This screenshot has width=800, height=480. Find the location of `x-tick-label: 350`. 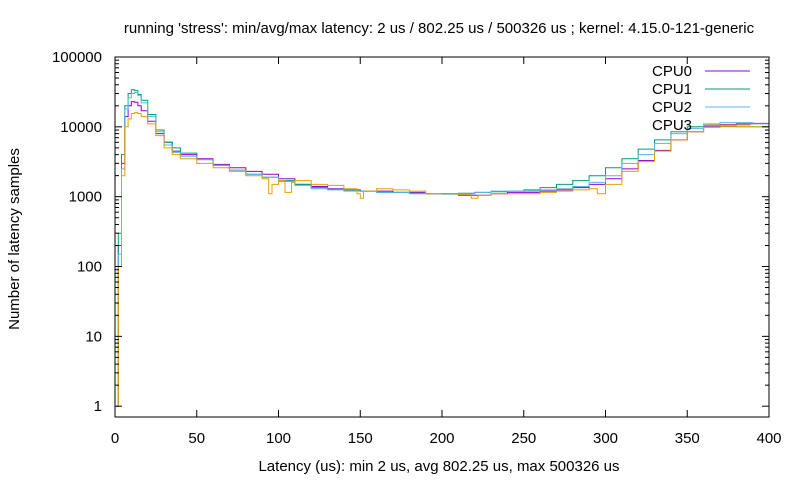

x-tick-label: 350 is located at coordinates (687, 438).